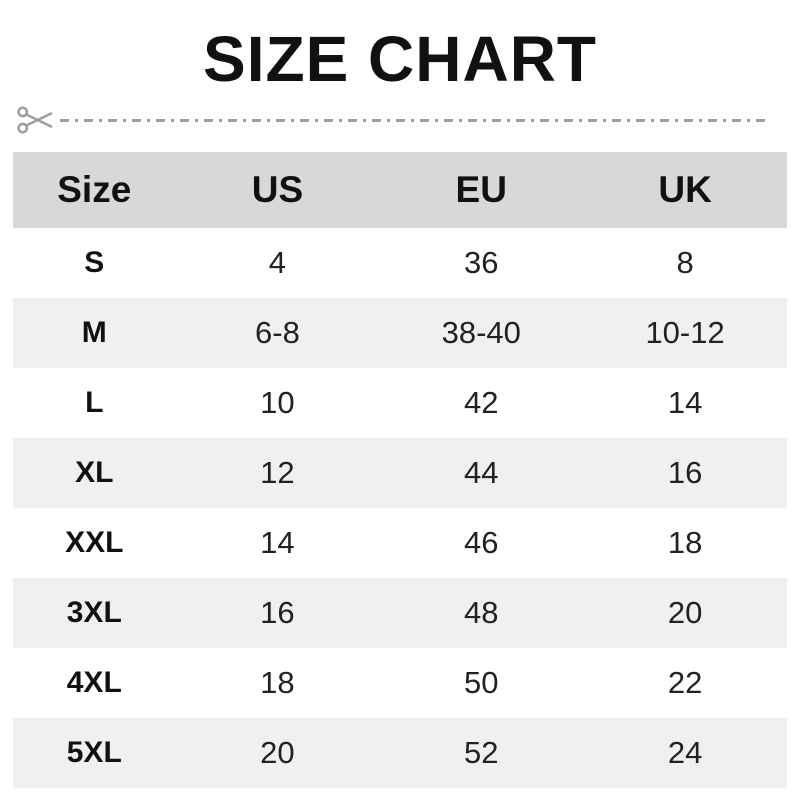  I want to click on uk-value: 22, so click(685, 682).